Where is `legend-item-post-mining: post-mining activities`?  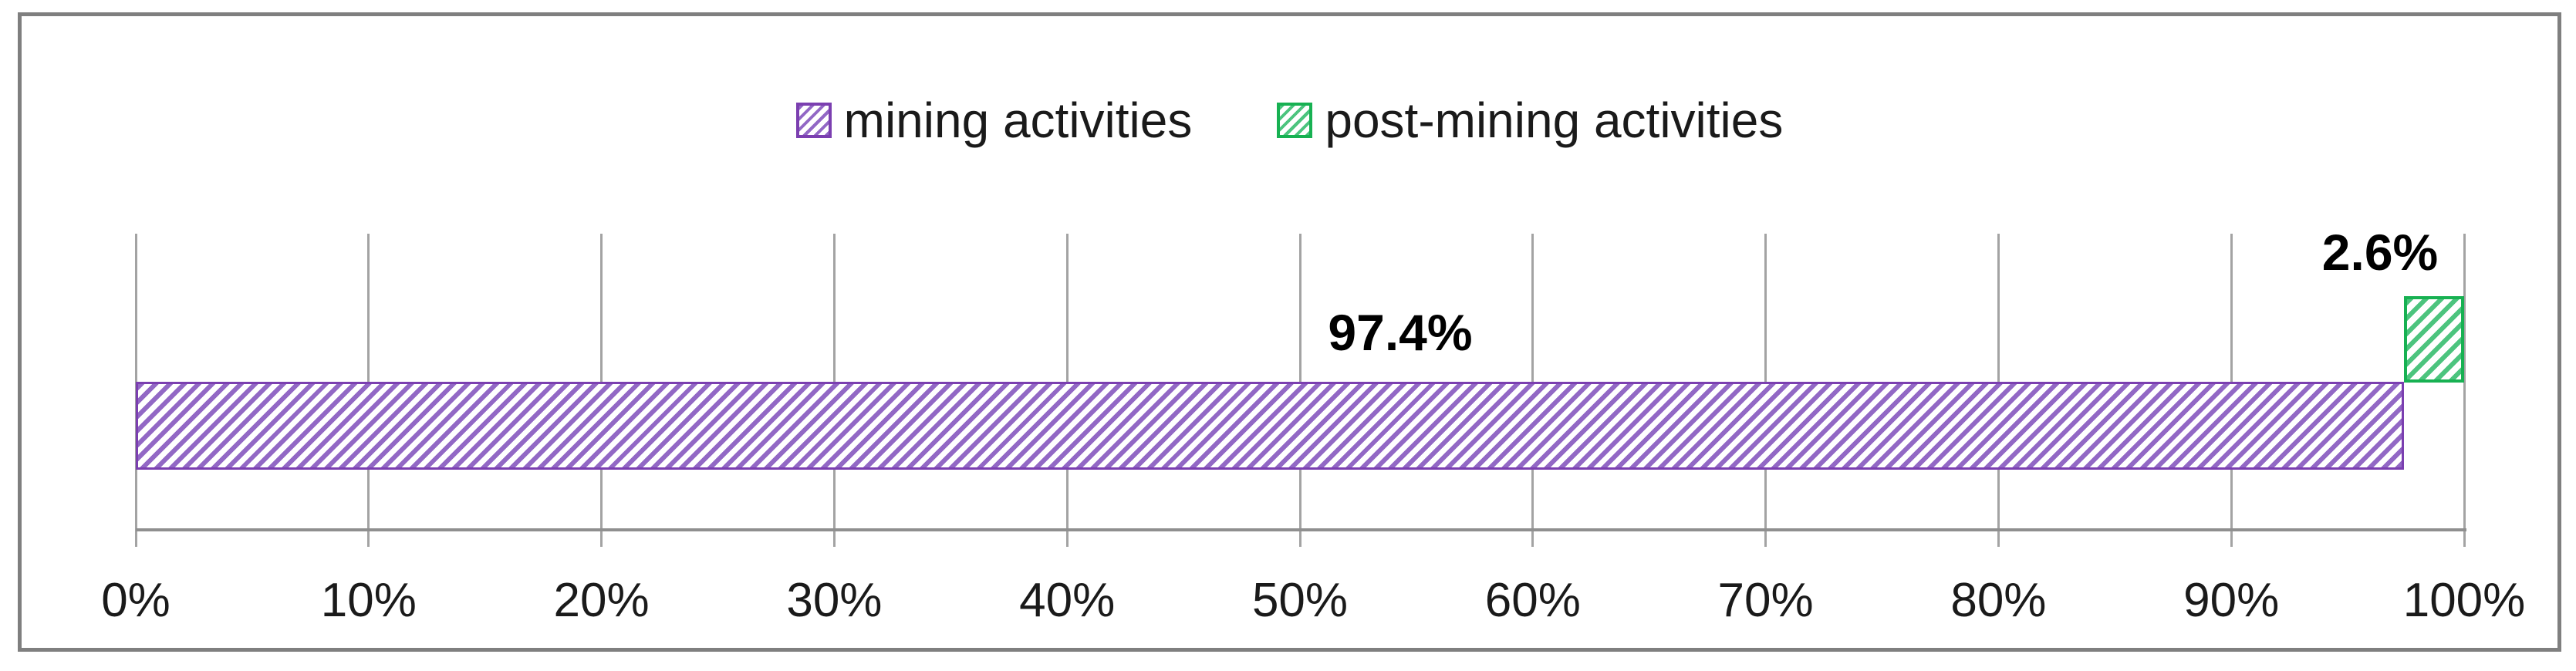
legend-item-post-mining: post-mining activities is located at coordinates (1530, 120).